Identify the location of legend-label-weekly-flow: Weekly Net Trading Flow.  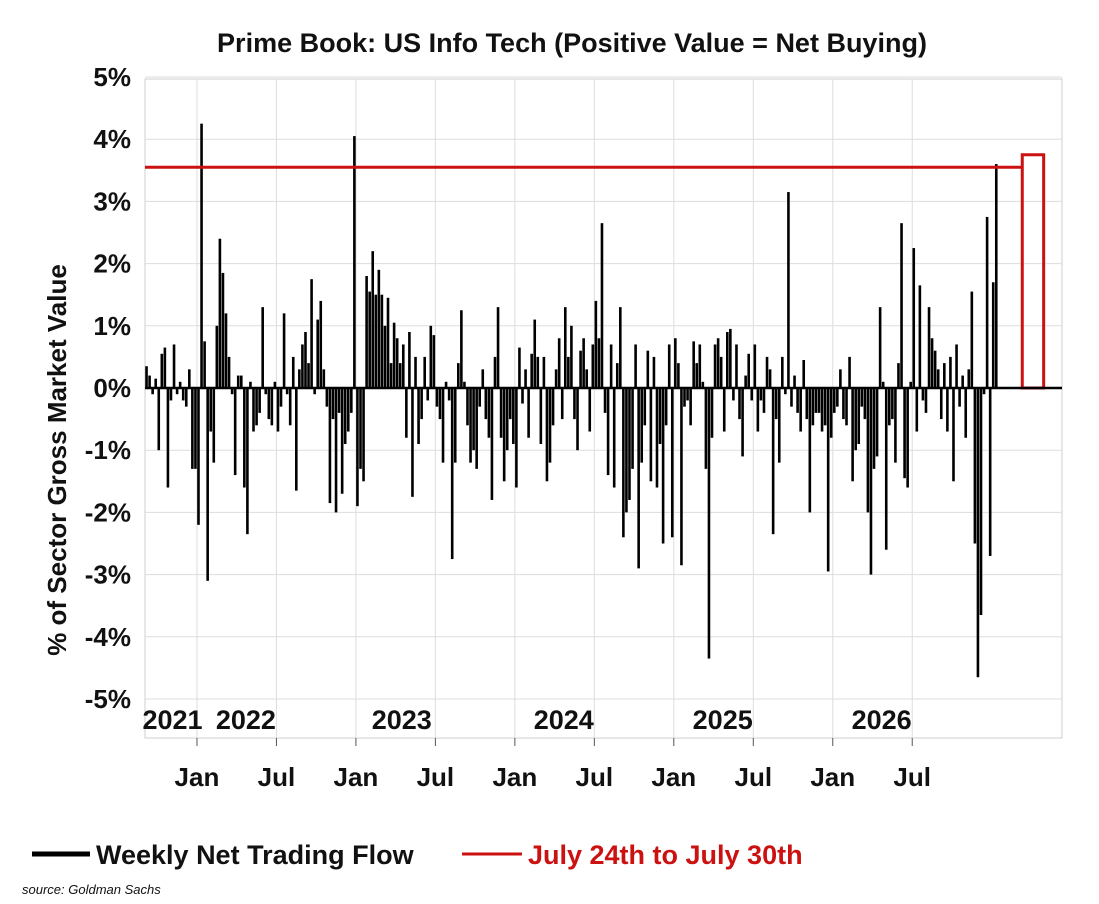
(255, 855).